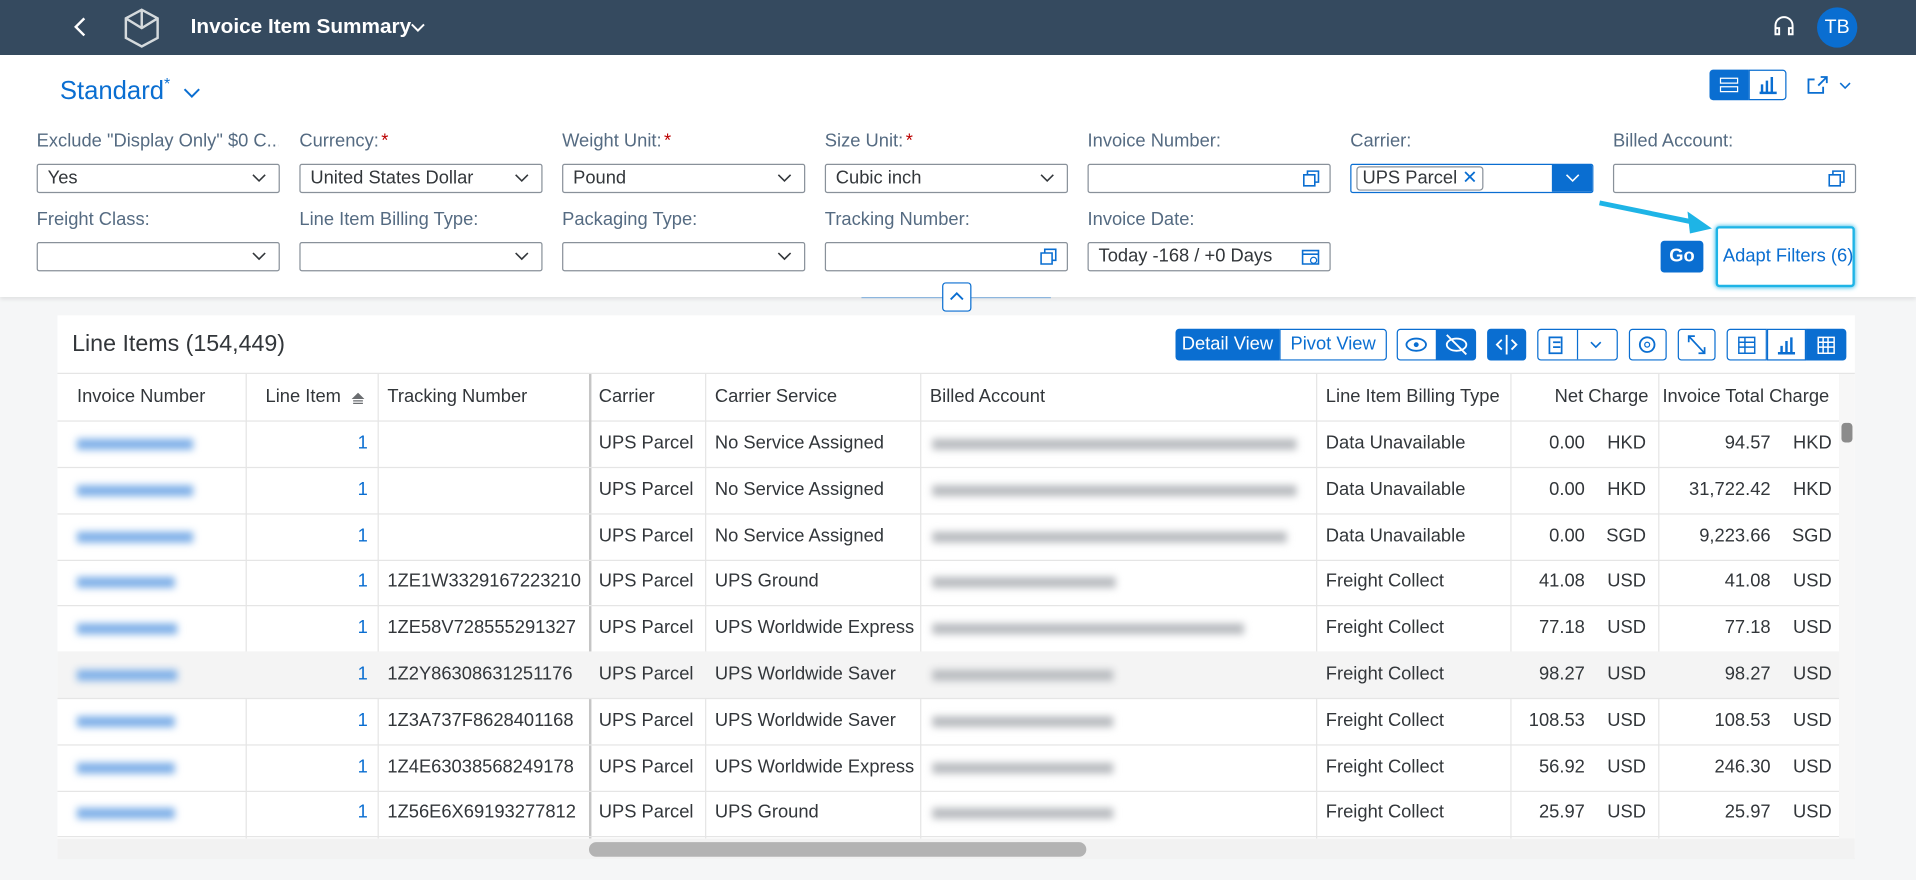  What do you see at coordinates (1831, 85) in the screenshot?
I see `share-button` at bounding box center [1831, 85].